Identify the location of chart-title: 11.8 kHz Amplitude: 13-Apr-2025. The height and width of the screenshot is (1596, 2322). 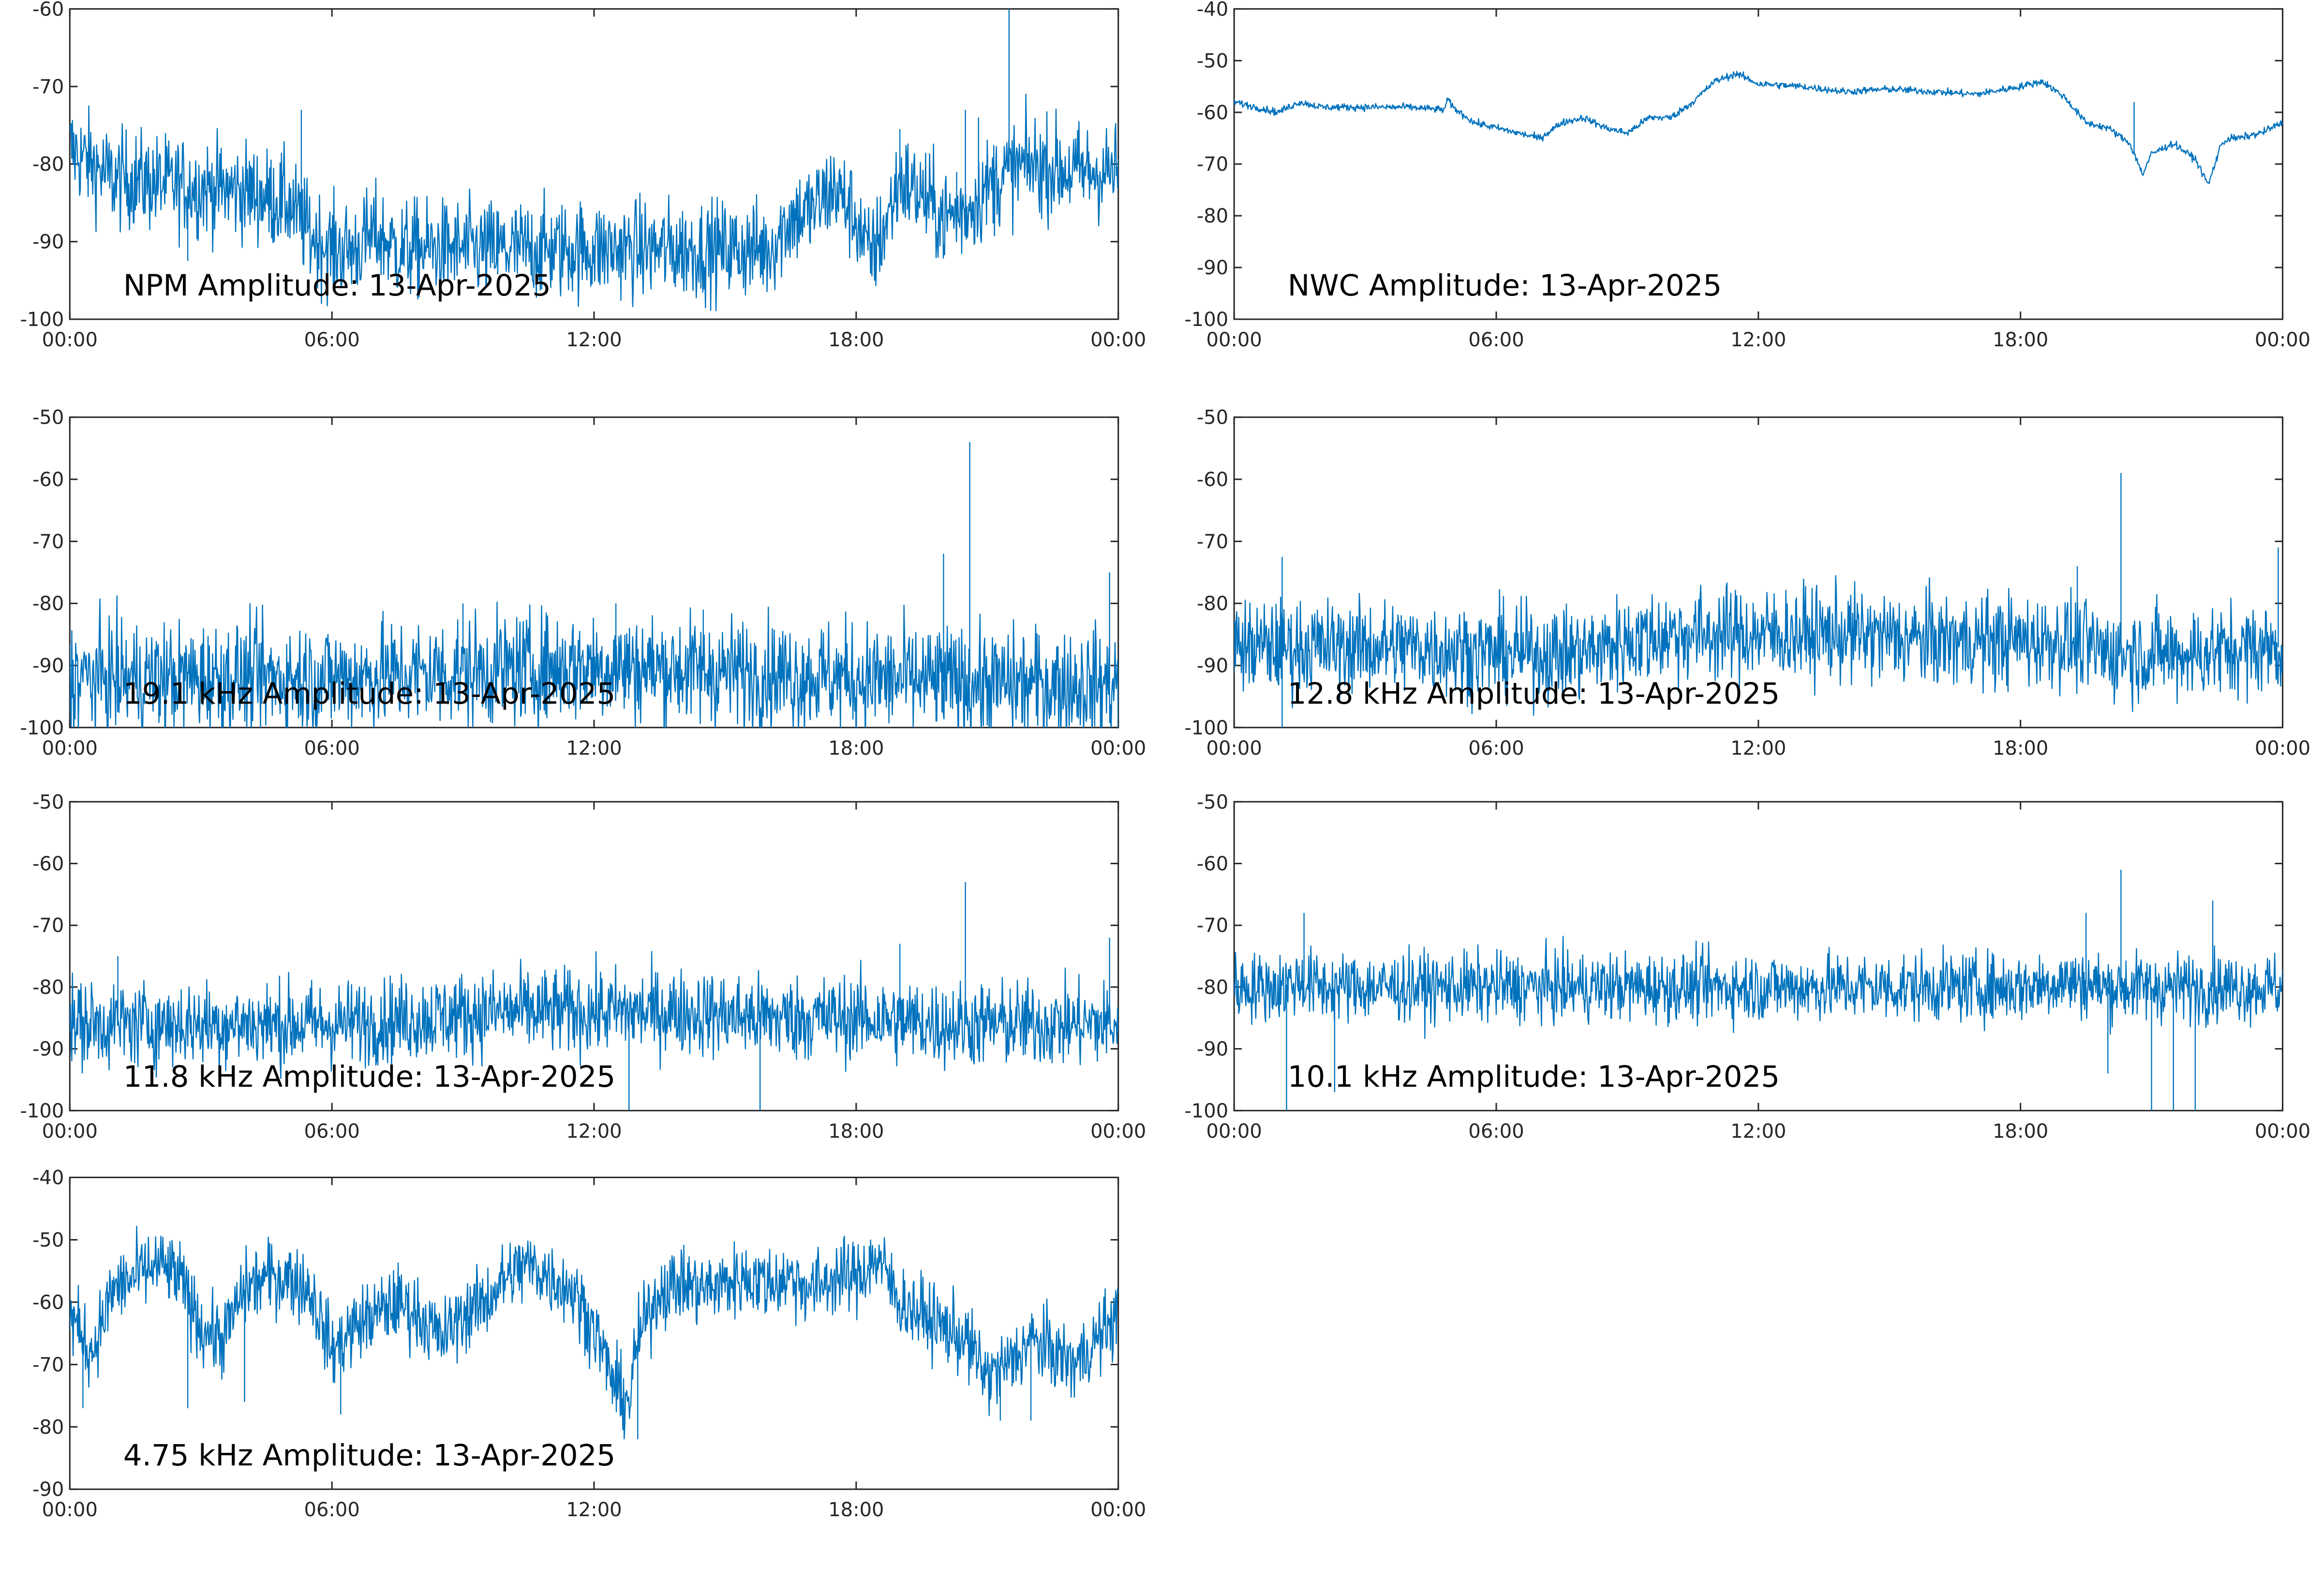
(369, 1077).